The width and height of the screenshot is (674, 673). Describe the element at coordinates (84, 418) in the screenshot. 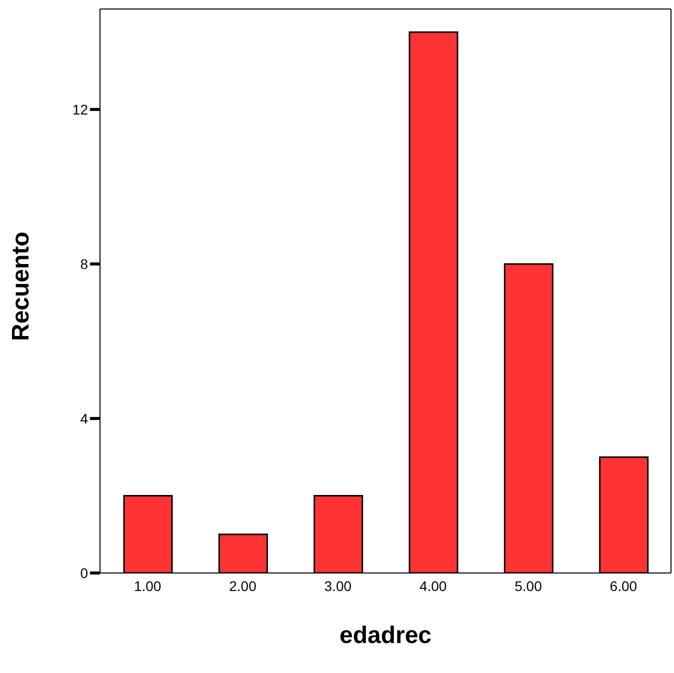

I see `y-tick-label: 4` at that location.